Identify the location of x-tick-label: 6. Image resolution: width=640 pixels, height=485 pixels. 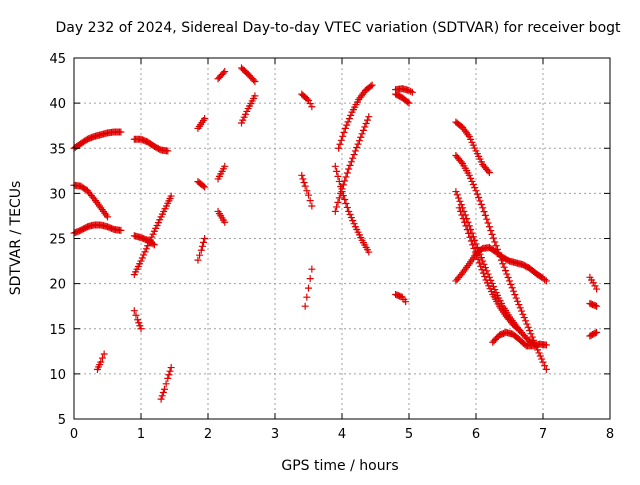
(476, 434).